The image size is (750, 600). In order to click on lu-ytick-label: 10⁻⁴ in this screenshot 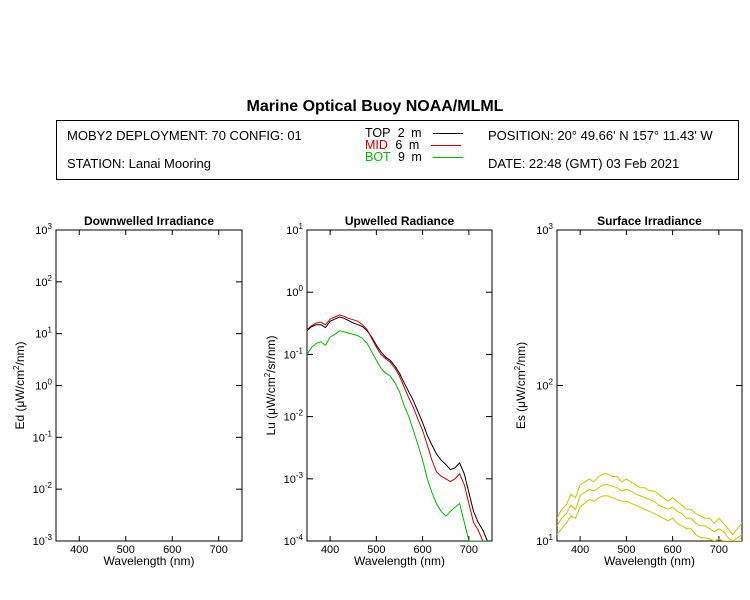, I will do `click(294, 540)`.